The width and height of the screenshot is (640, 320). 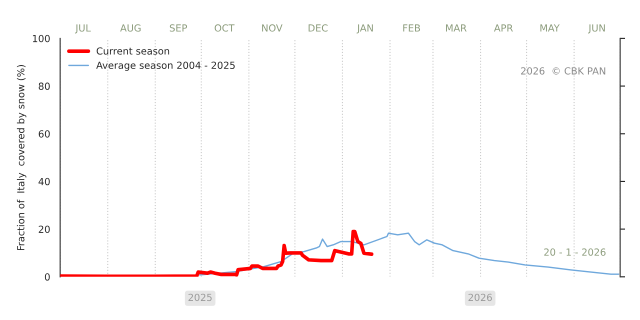 I want to click on annotation: 2026 © CBK PAN, so click(x=563, y=71).